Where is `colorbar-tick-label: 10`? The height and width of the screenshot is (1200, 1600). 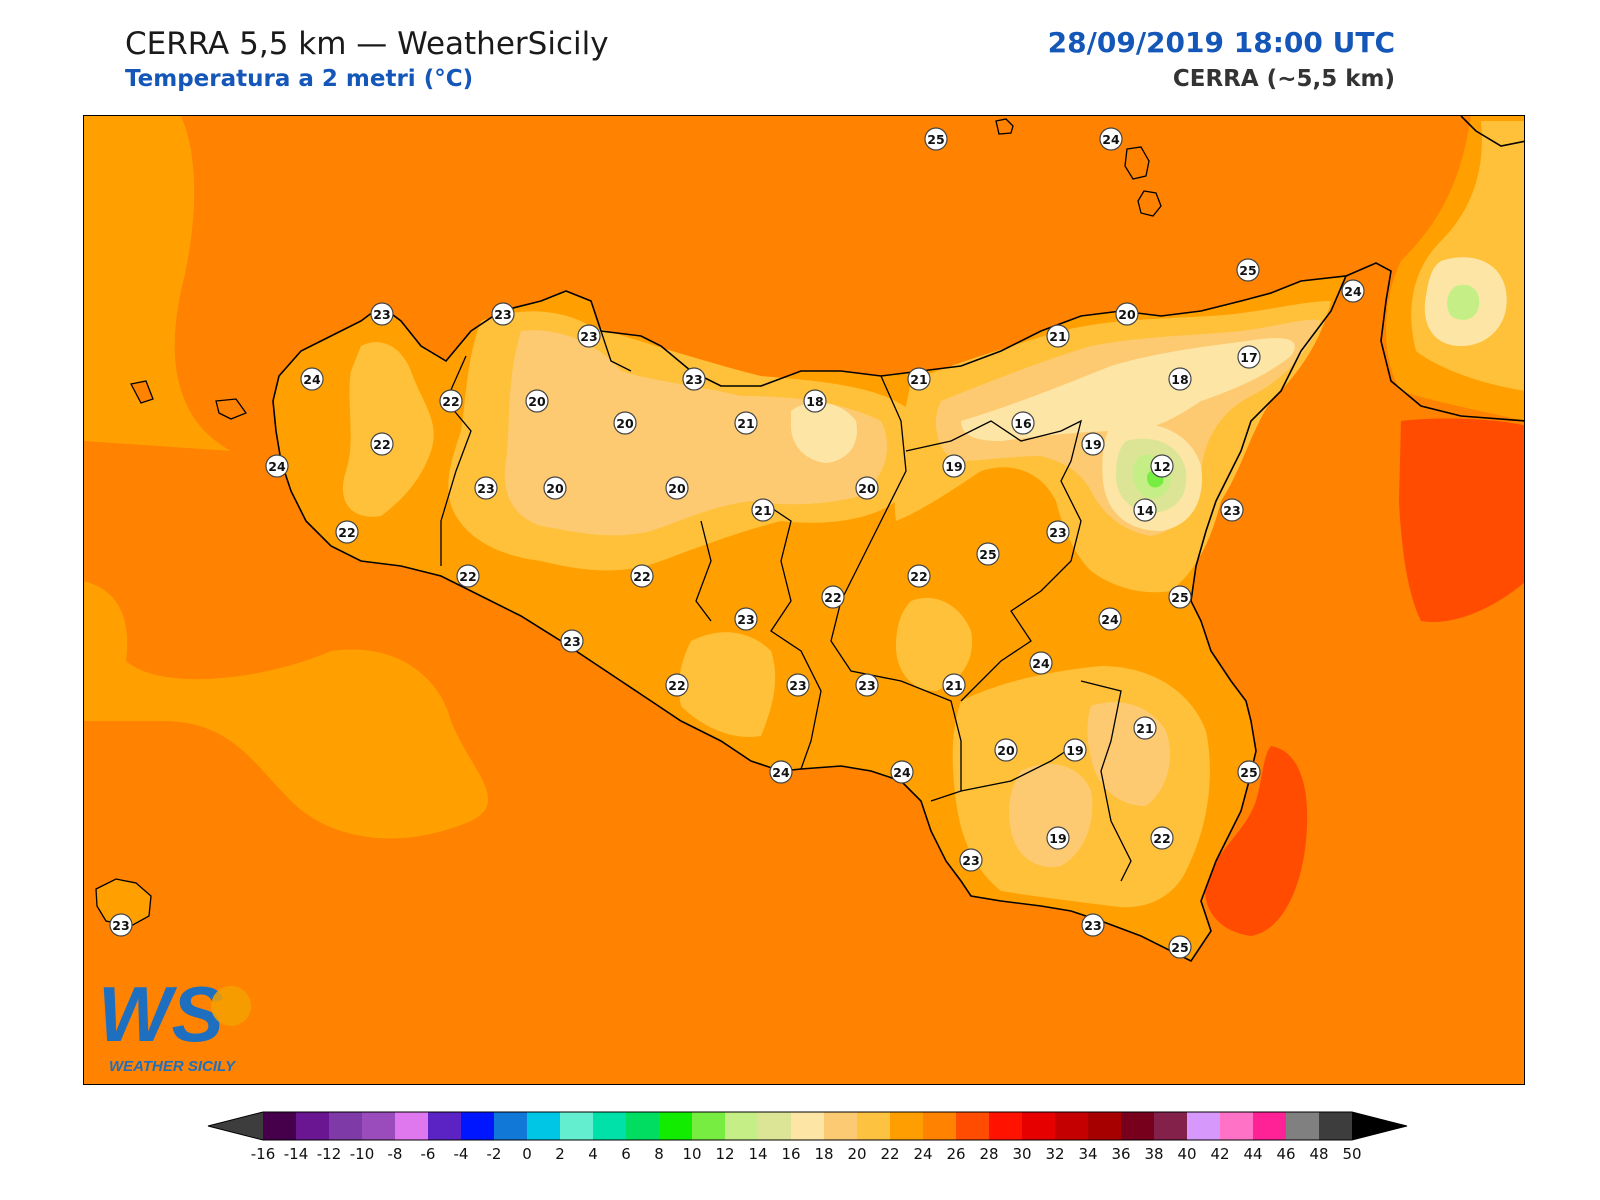 colorbar-tick-label: 10 is located at coordinates (691, 1154).